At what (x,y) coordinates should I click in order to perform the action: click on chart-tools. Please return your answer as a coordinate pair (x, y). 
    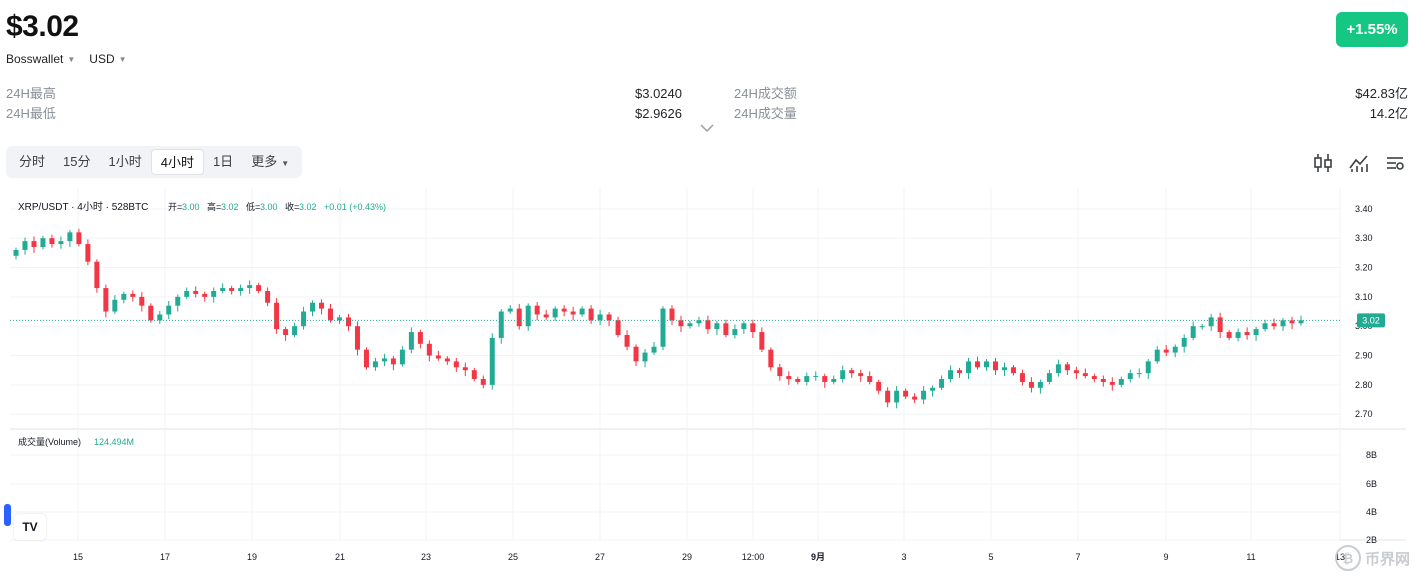
    Looking at the image, I should click on (1359, 163).